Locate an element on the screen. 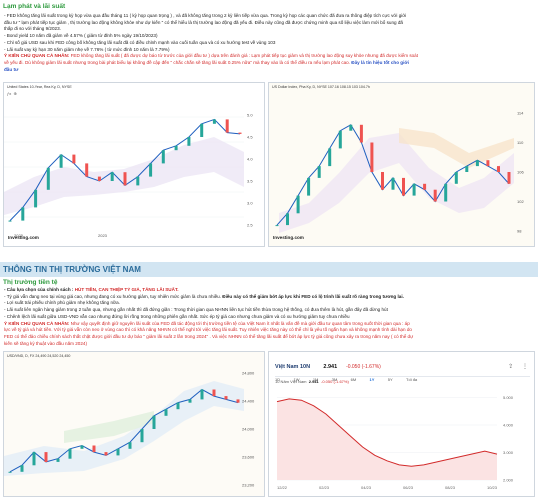 The height and width of the screenshot is (500, 538). vn10y-subtitle: 10 Năm Việt Nam is located at coordinates (291, 381).